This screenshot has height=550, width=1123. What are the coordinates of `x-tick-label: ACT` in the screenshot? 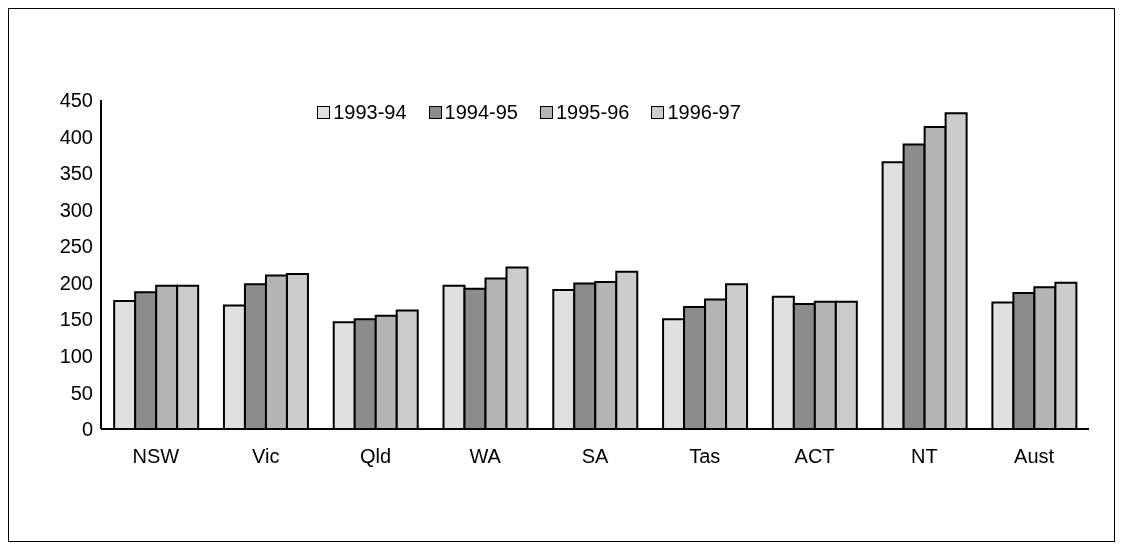 It's located at (814, 456).